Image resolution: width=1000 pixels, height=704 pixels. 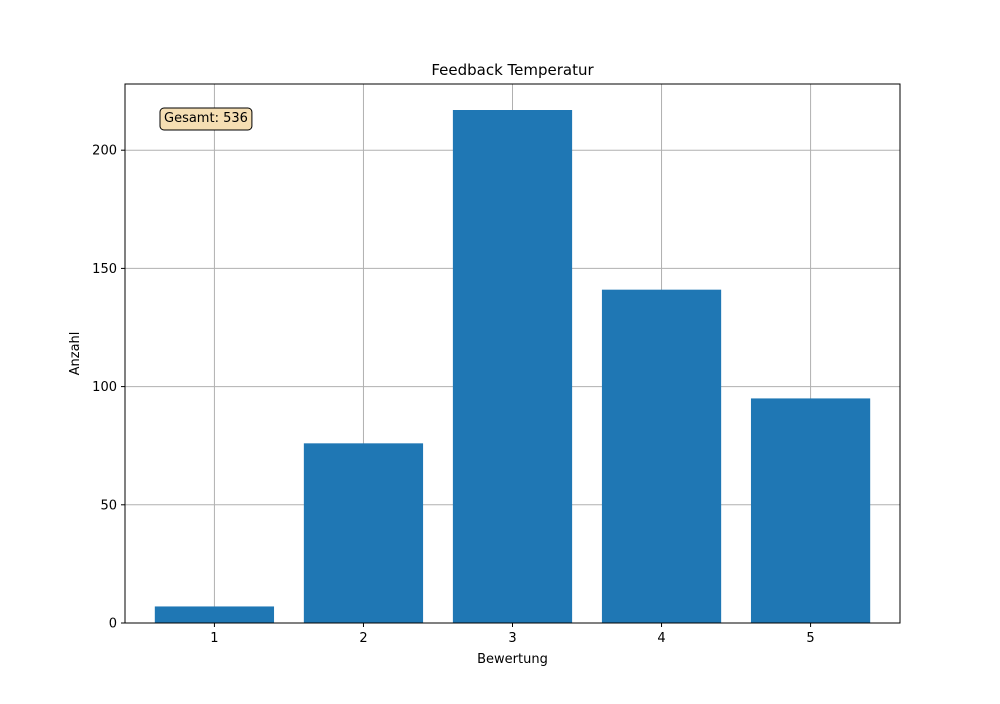 What do you see at coordinates (113, 624) in the screenshot?
I see `y-tick-label: 0` at bounding box center [113, 624].